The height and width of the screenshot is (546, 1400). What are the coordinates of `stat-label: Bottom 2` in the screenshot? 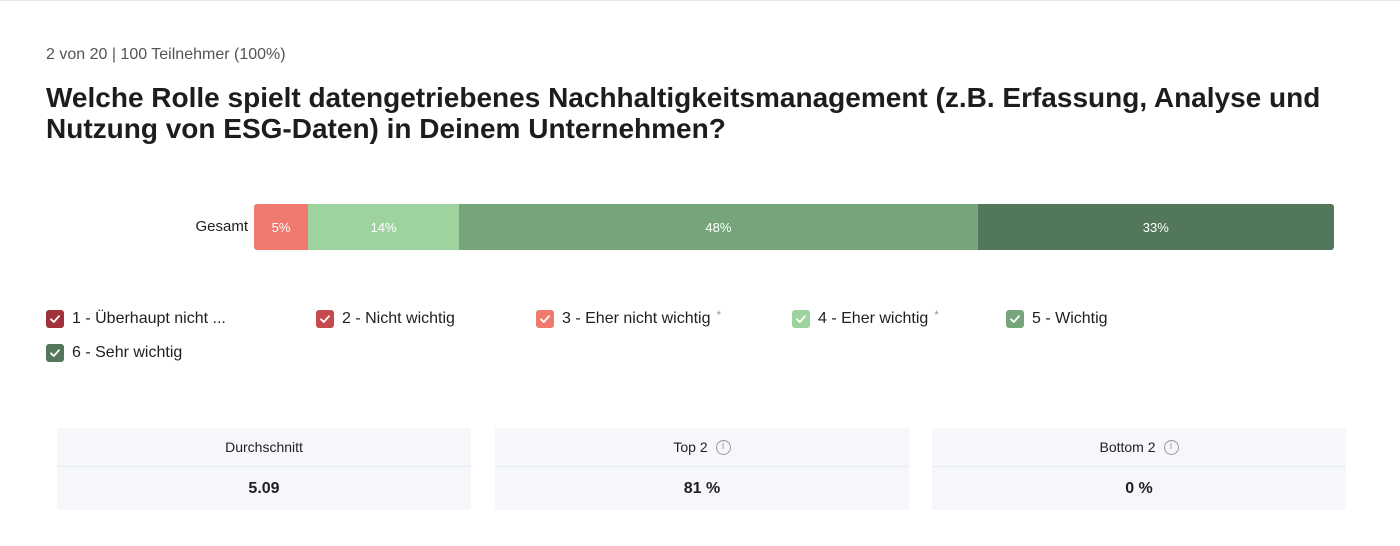 It's located at (1127, 447).